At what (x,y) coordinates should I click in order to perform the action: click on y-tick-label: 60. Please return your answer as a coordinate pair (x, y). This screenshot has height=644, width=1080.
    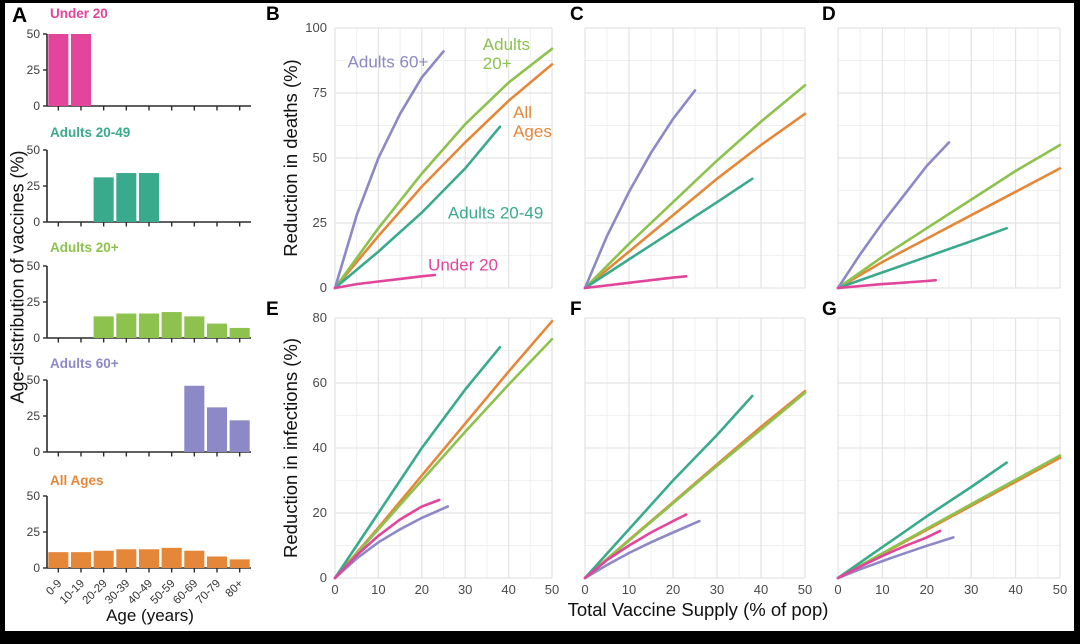
    Looking at the image, I should click on (319, 382).